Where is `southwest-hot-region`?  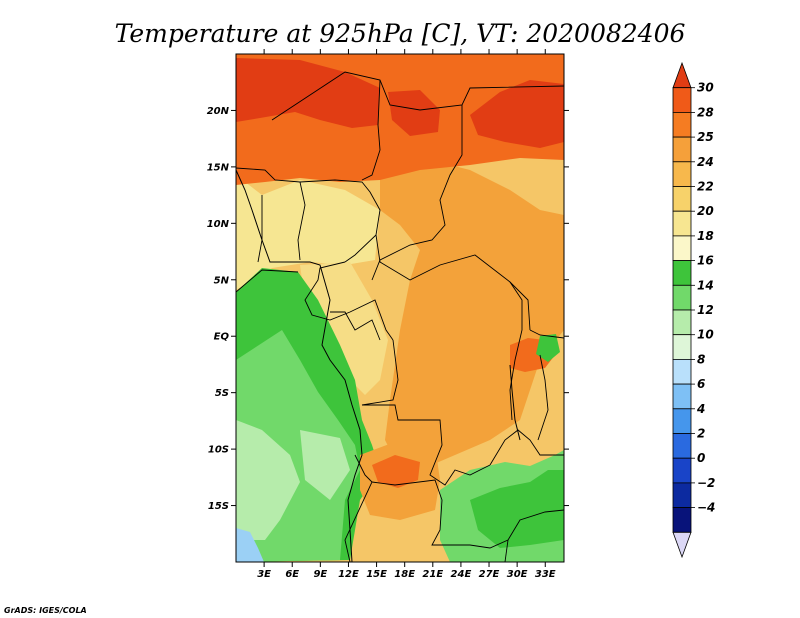
southwest-hot-region is located at coordinates (396, 471).